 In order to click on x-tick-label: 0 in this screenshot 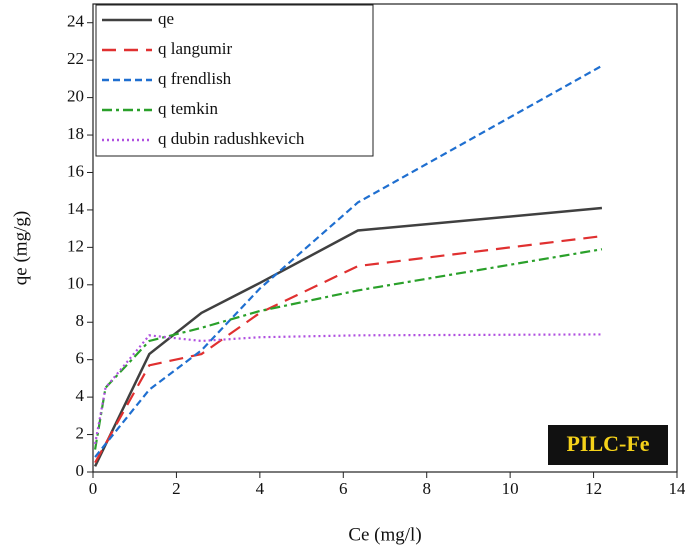, I will do `click(93, 488)`.